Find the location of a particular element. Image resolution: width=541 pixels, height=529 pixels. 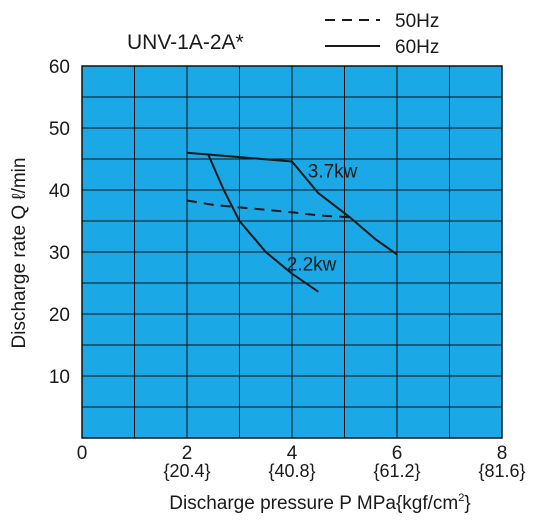

chart-title: UNV-1A-2A* is located at coordinates (185, 42).